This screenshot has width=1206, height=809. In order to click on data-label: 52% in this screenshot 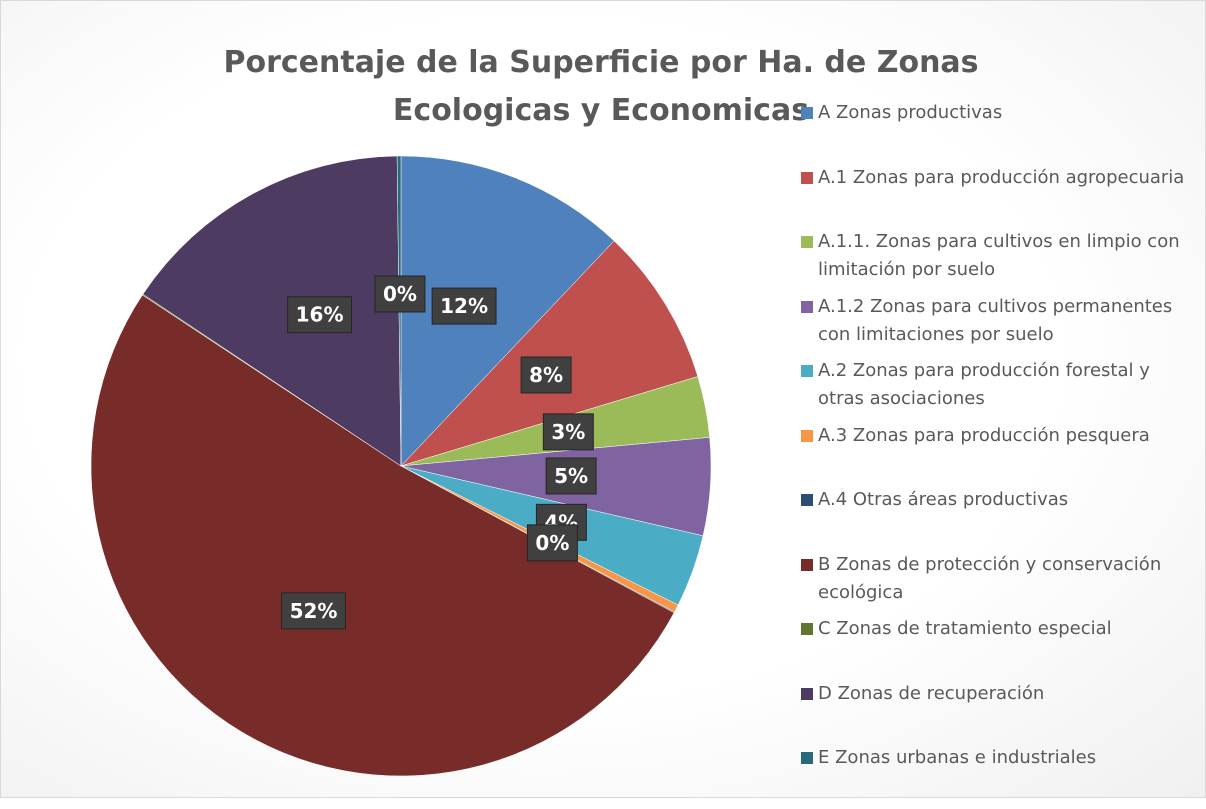, I will do `click(313, 611)`.